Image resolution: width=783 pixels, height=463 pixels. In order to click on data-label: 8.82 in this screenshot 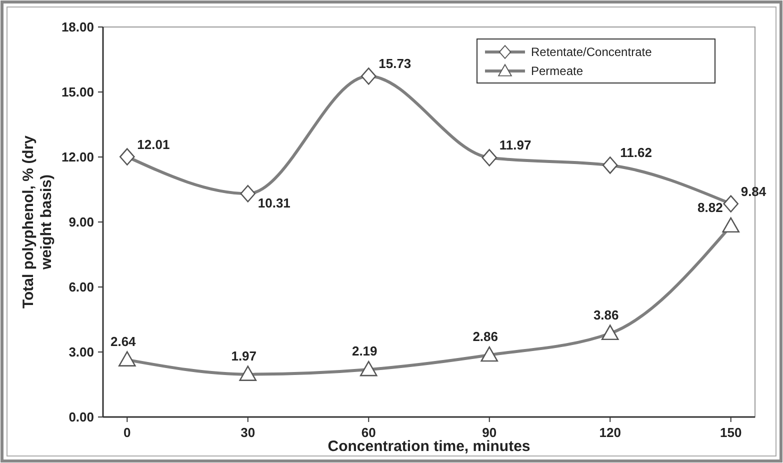, I will do `click(710, 207)`.